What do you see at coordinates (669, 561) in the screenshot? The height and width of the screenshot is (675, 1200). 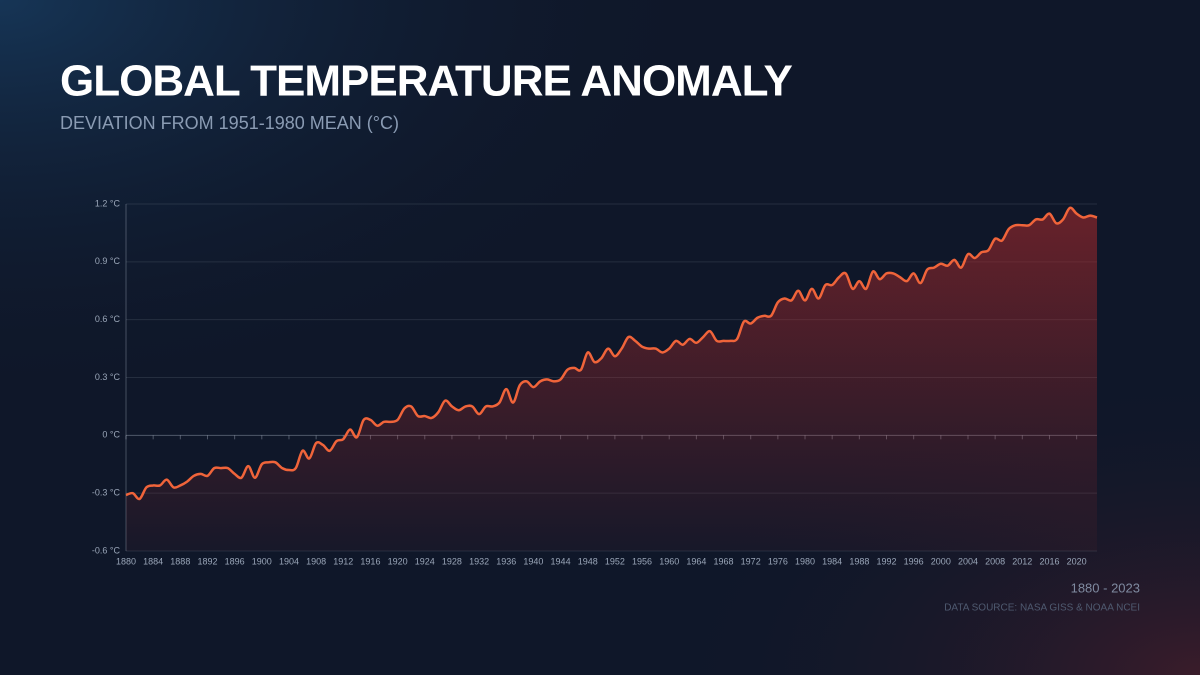 I see `x-tick-label: 1960` at bounding box center [669, 561].